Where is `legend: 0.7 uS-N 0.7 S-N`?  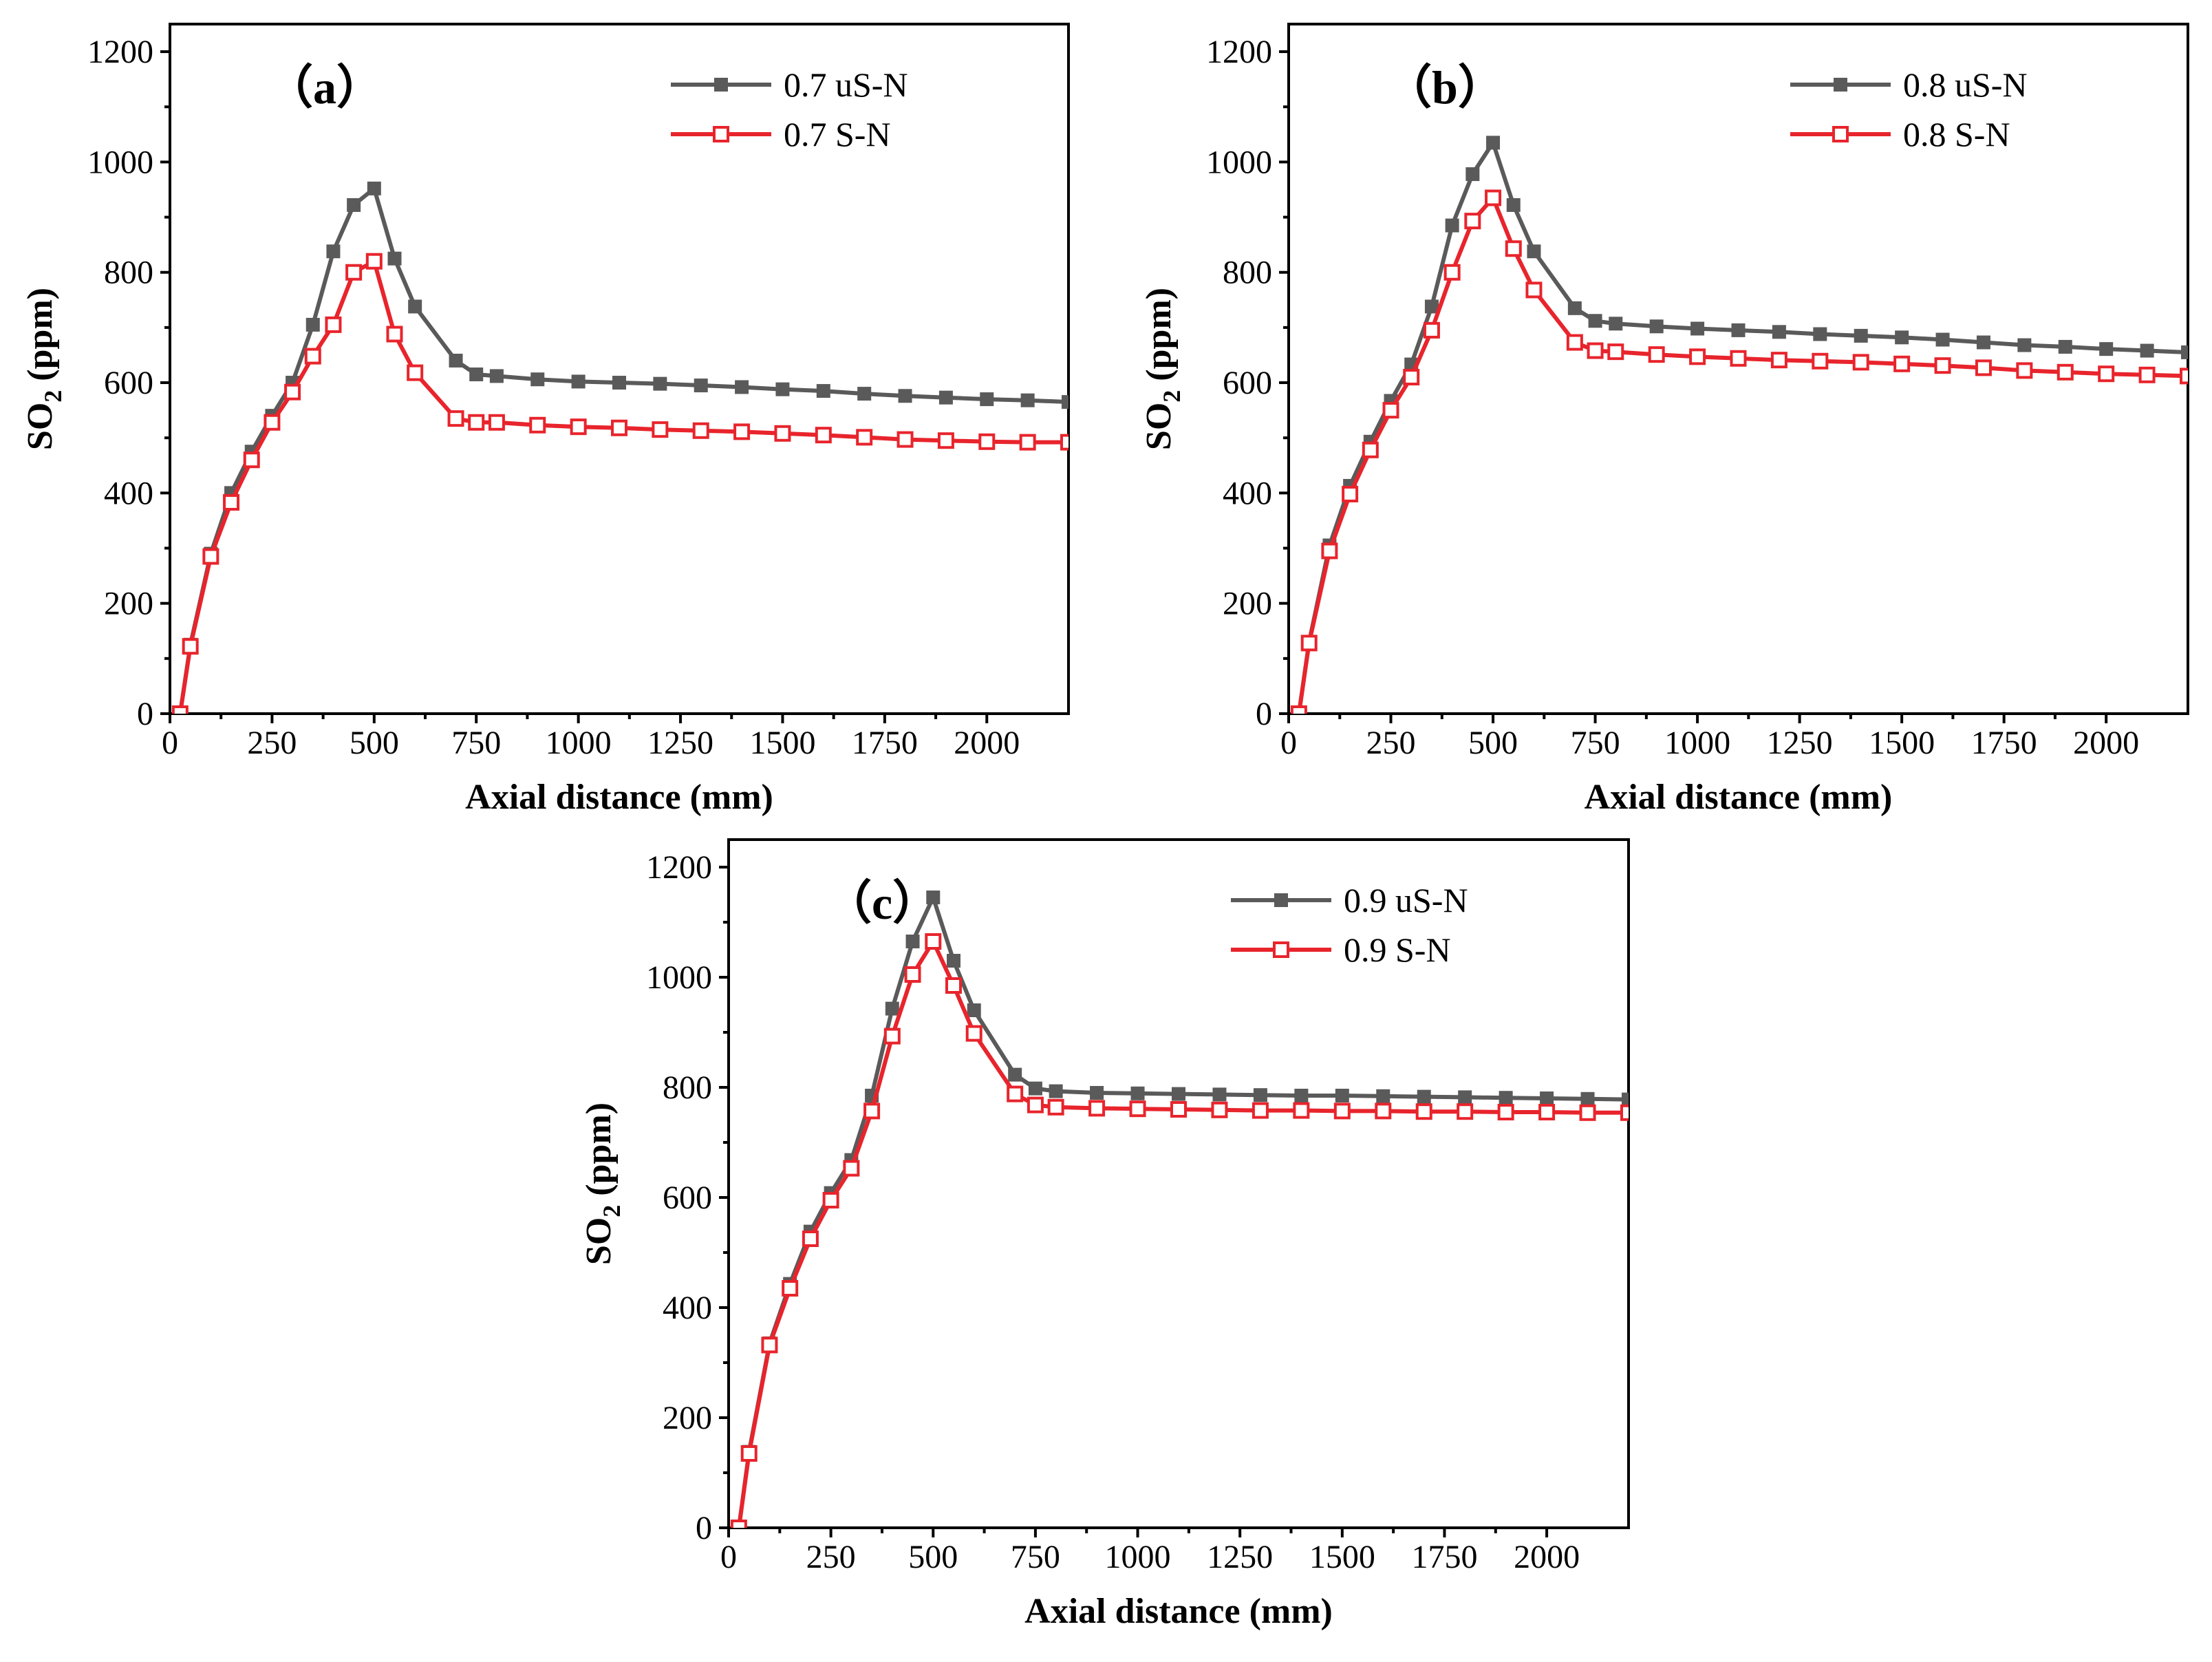 legend: 0.7 uS-N 0.7 S-N is located at coordinates (789, 109).